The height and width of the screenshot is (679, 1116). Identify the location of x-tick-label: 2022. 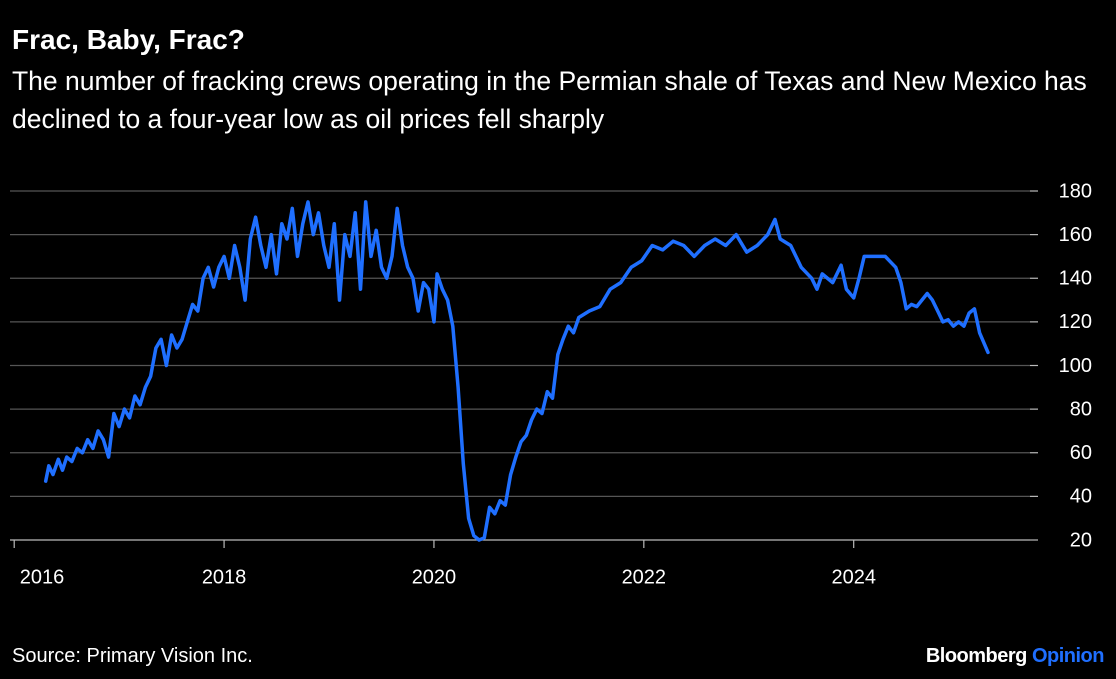
(644, 577).